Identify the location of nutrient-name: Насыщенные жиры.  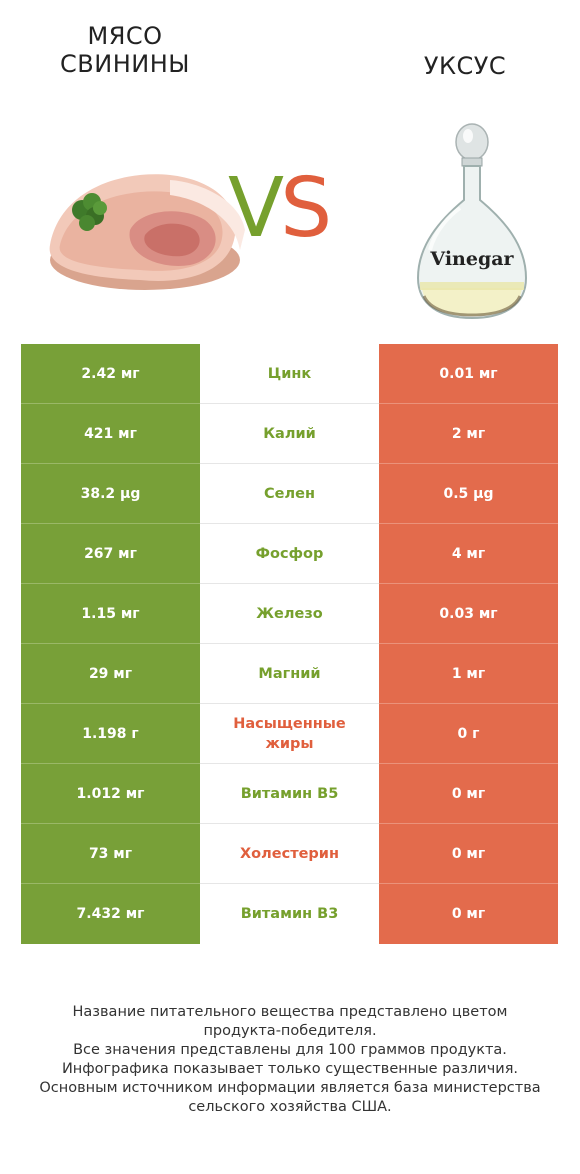
(289, 734).